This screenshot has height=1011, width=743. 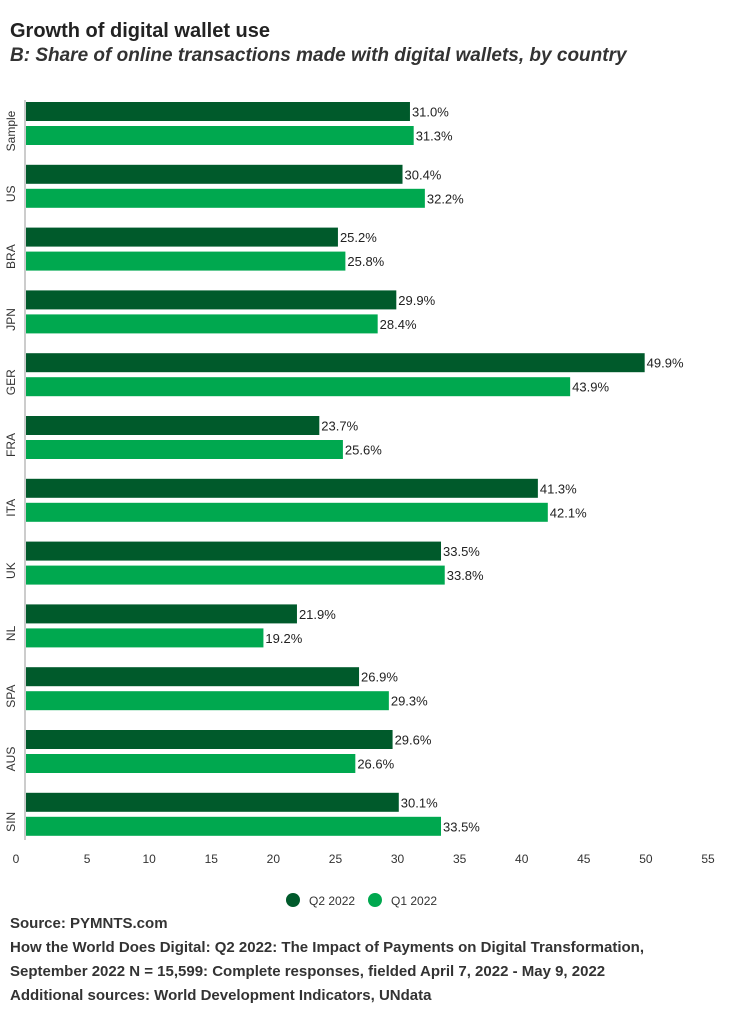 I want to click on category-label: BRA, so click(x=11, y=256).